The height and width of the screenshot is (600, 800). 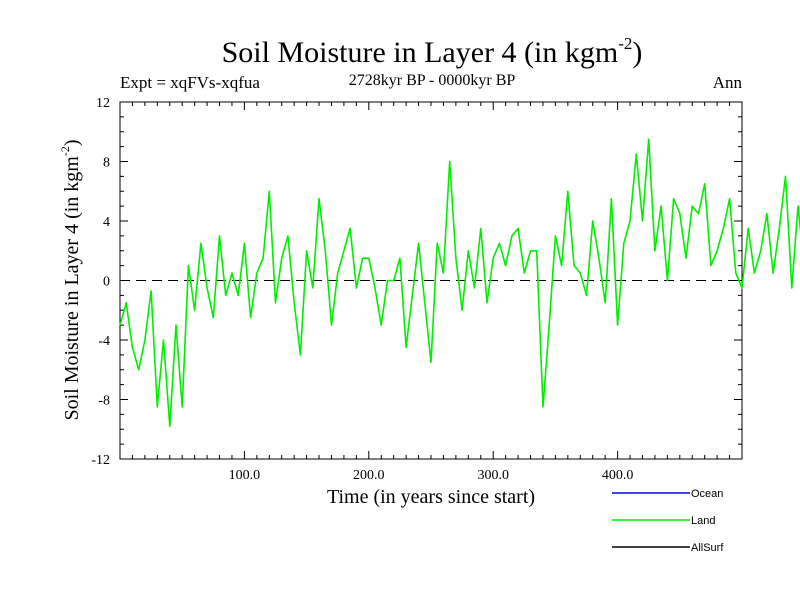 I want to click on y-tick-label: -4, so click(x=104, y=341).